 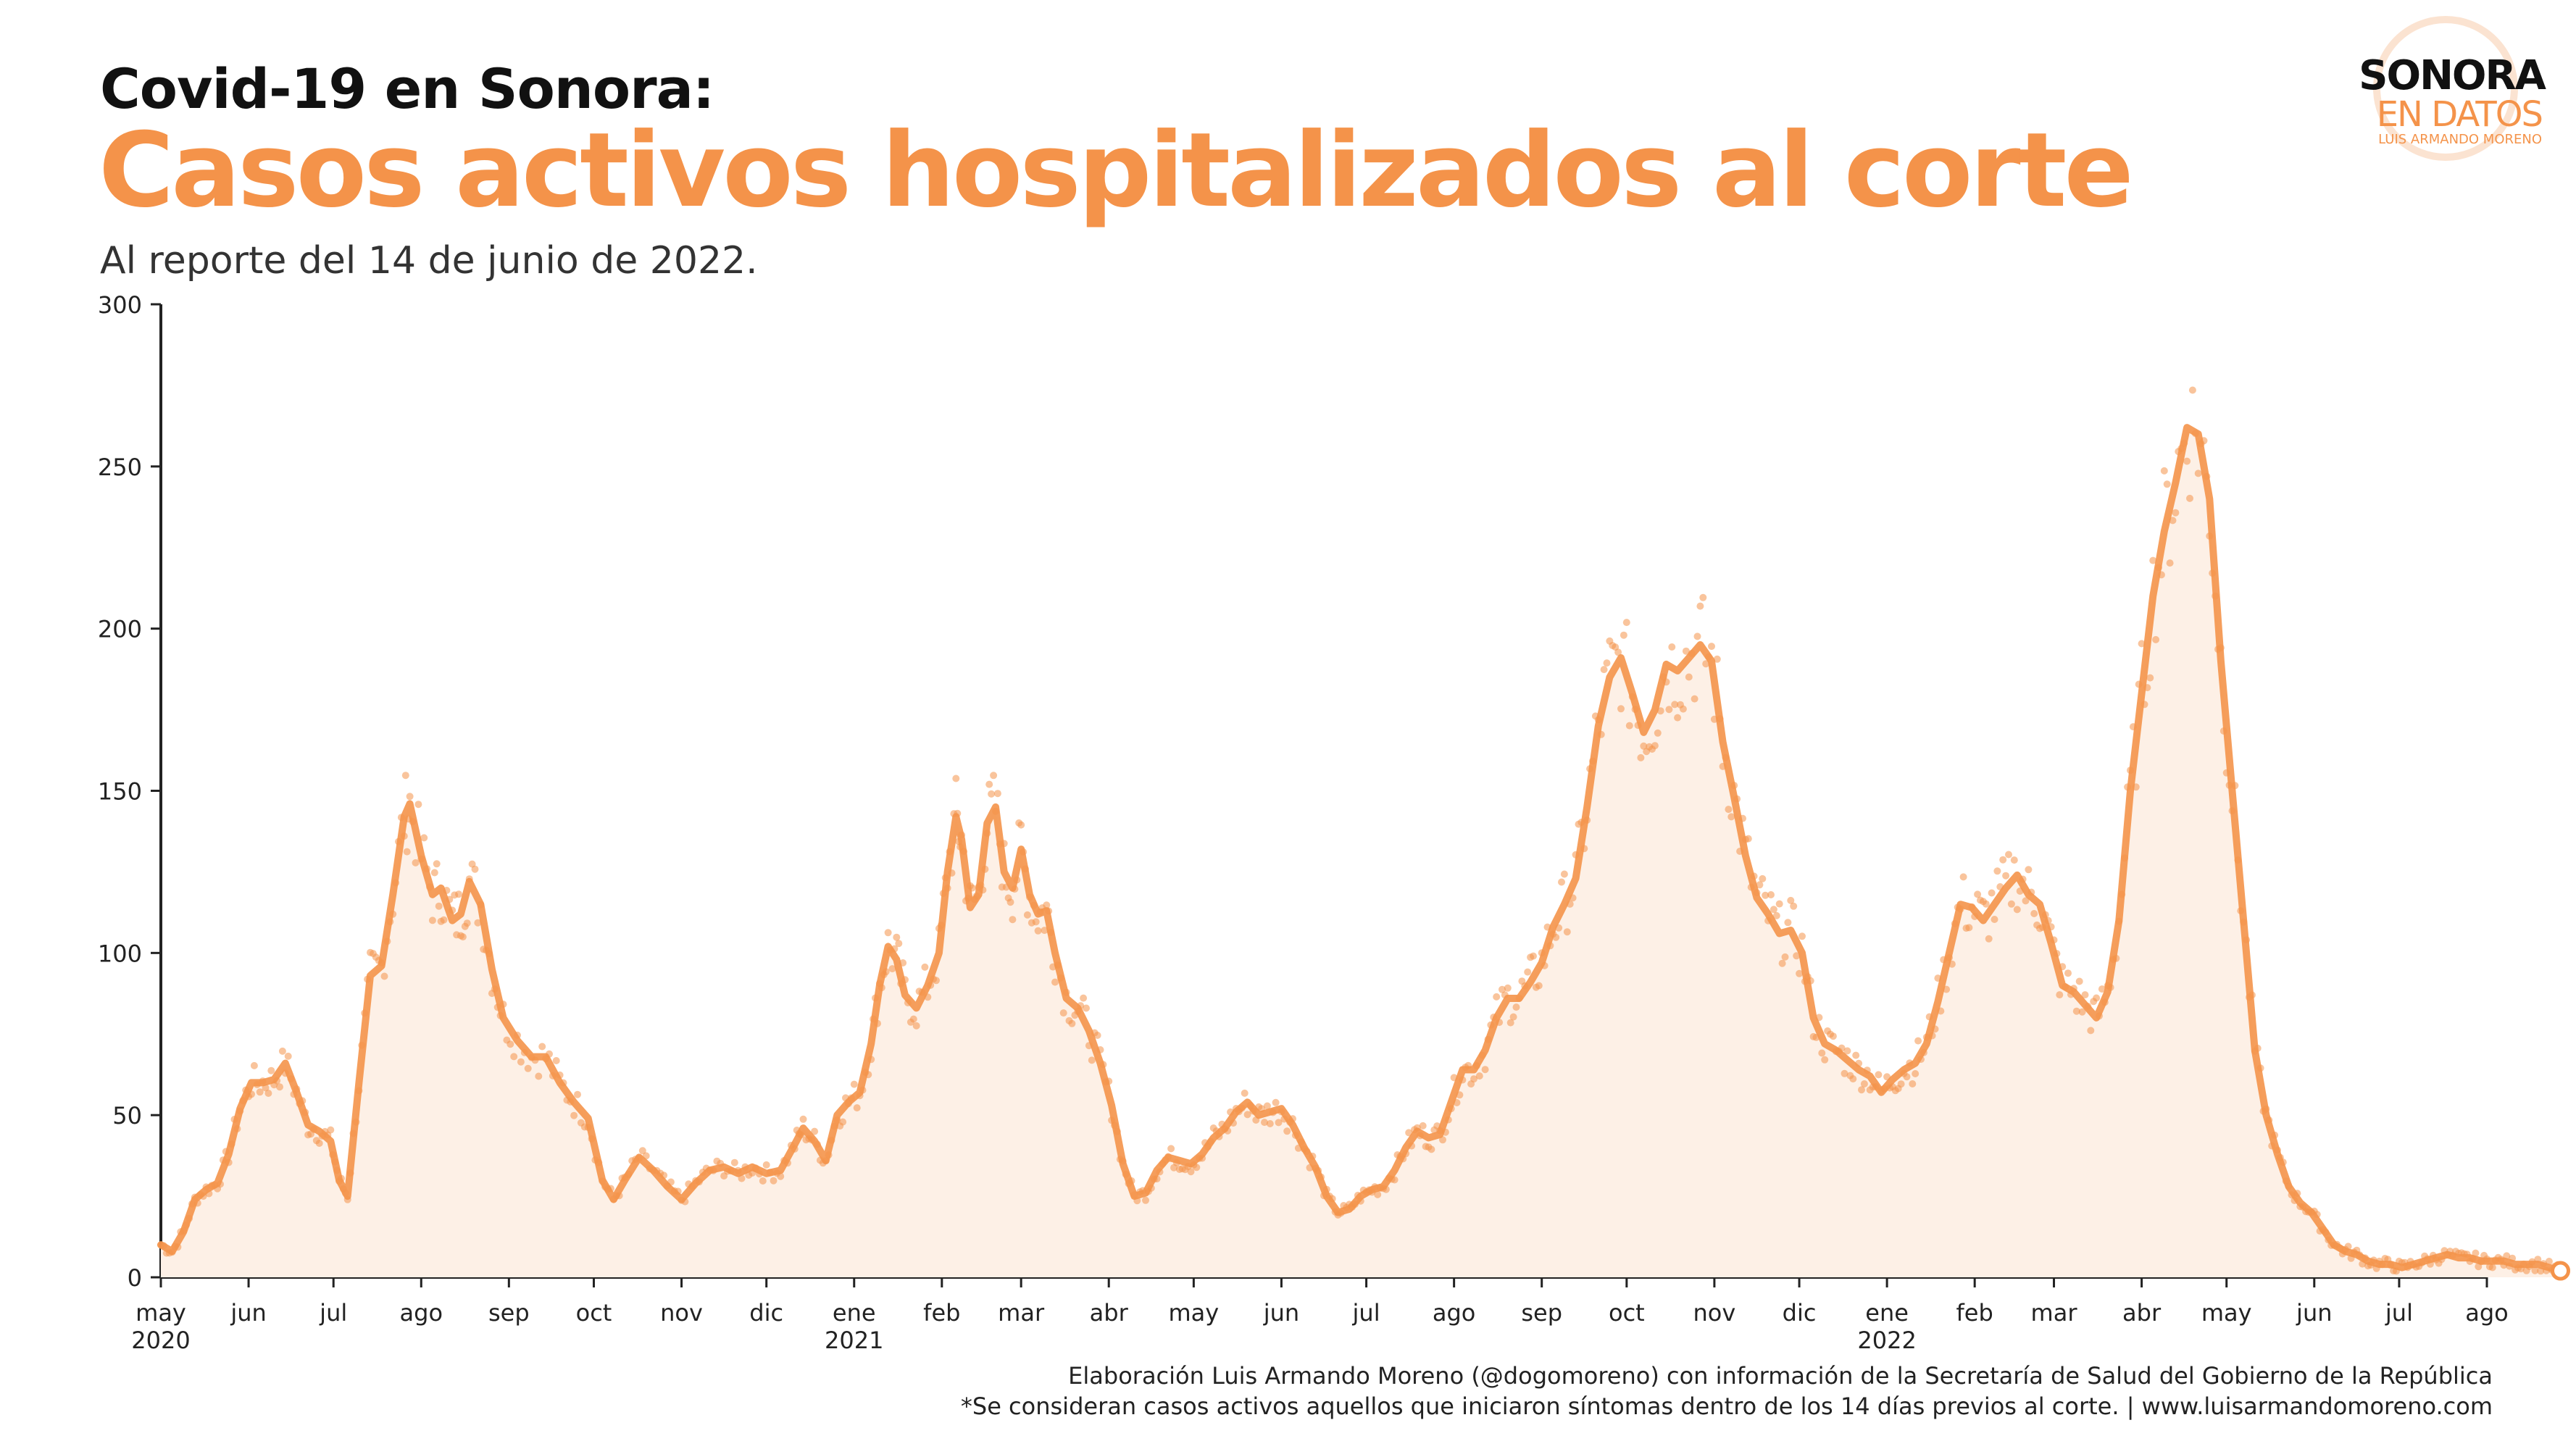 What do you see at coordinates (941, 1313) in the screenshot?
I see `x-tick-label: feb` at bounding box center [941, 1313].